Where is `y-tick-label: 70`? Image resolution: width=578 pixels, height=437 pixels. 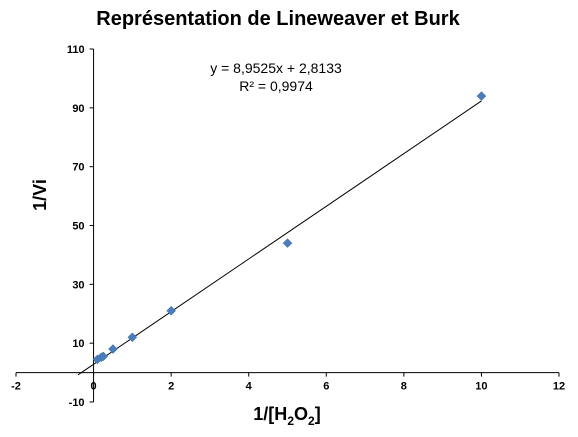 y-tick-label: 70 is located at coordinates (78, 168).